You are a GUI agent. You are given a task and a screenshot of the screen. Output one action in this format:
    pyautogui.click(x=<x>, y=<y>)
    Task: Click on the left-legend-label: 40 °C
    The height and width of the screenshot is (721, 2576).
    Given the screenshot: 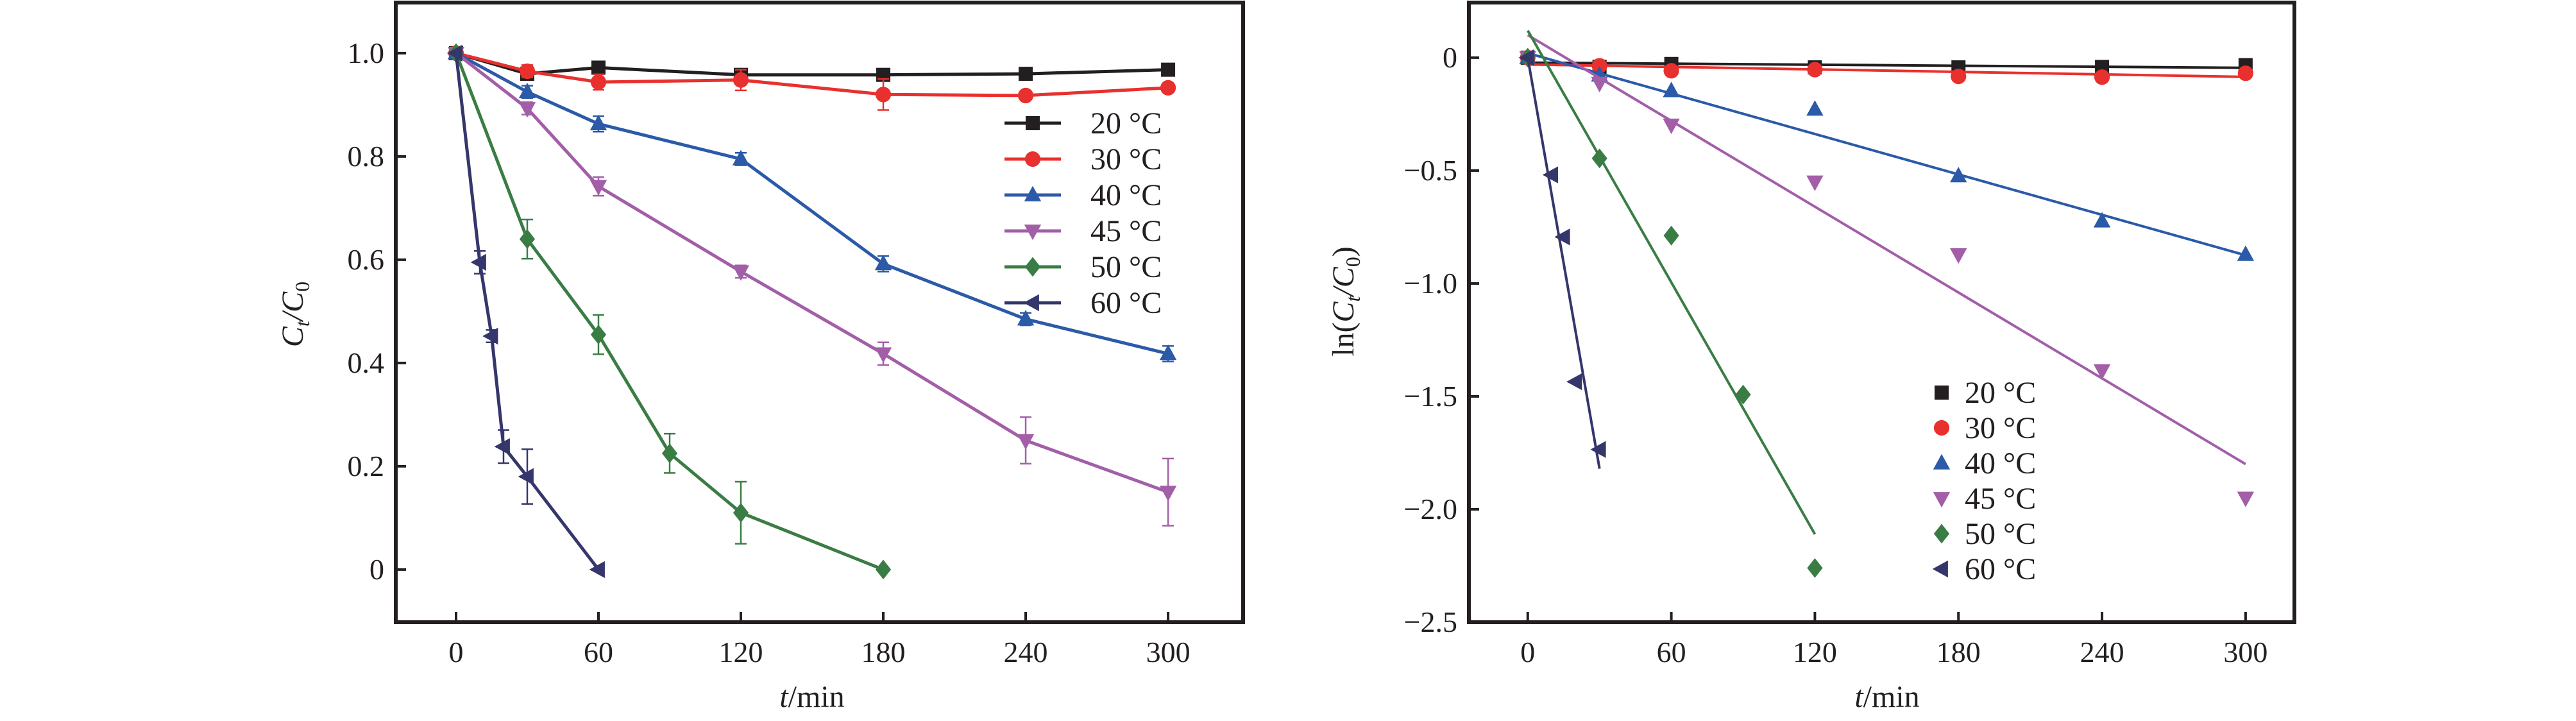 What is the action you would take?
    pyautogui.click(x=1126, y=195)
    